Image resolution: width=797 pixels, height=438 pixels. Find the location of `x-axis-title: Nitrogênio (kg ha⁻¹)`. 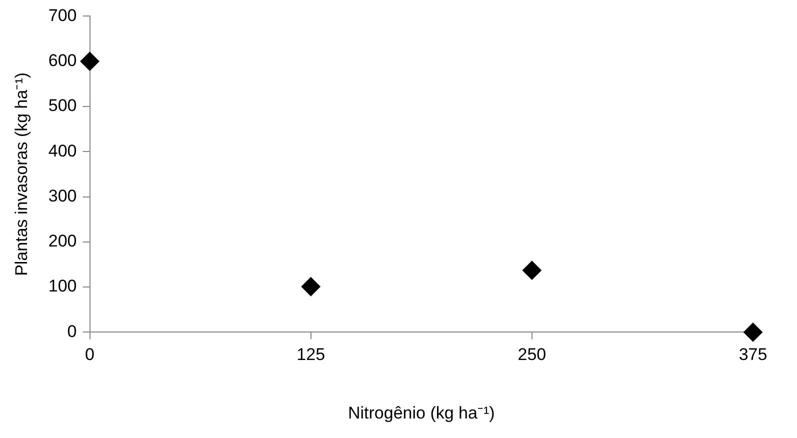

x-axis-title: Nitrogênio (kg ha⁻¹) is located at coordinates (421, 412).